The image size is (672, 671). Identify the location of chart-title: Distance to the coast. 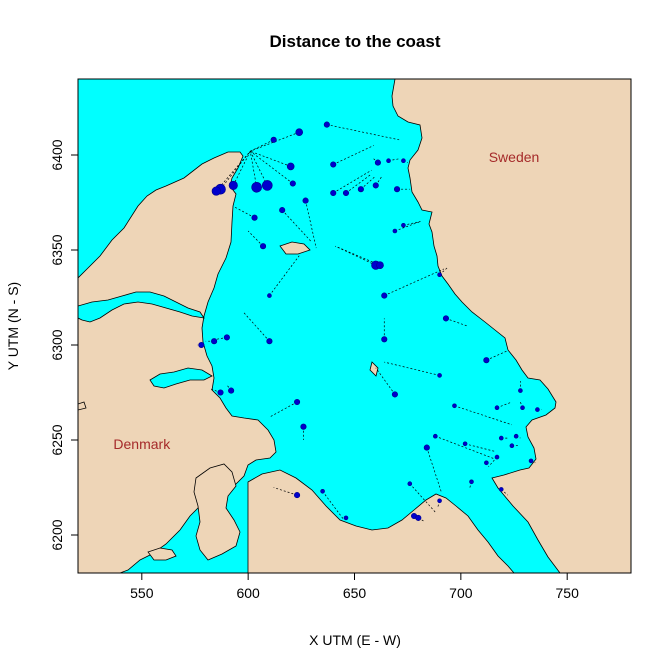
(355, 41).